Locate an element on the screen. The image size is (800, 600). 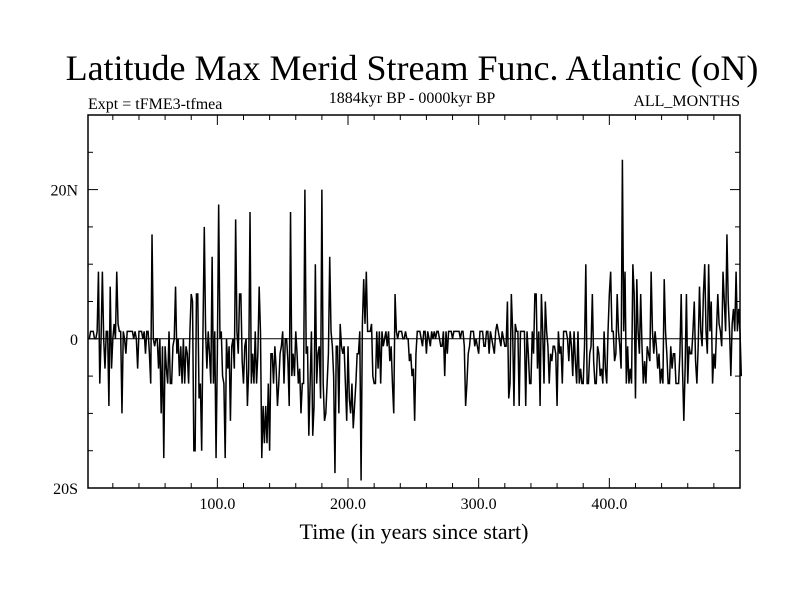
subtitle-left: Expt = tFME3-tfmea is located at coordinates (155, 104).